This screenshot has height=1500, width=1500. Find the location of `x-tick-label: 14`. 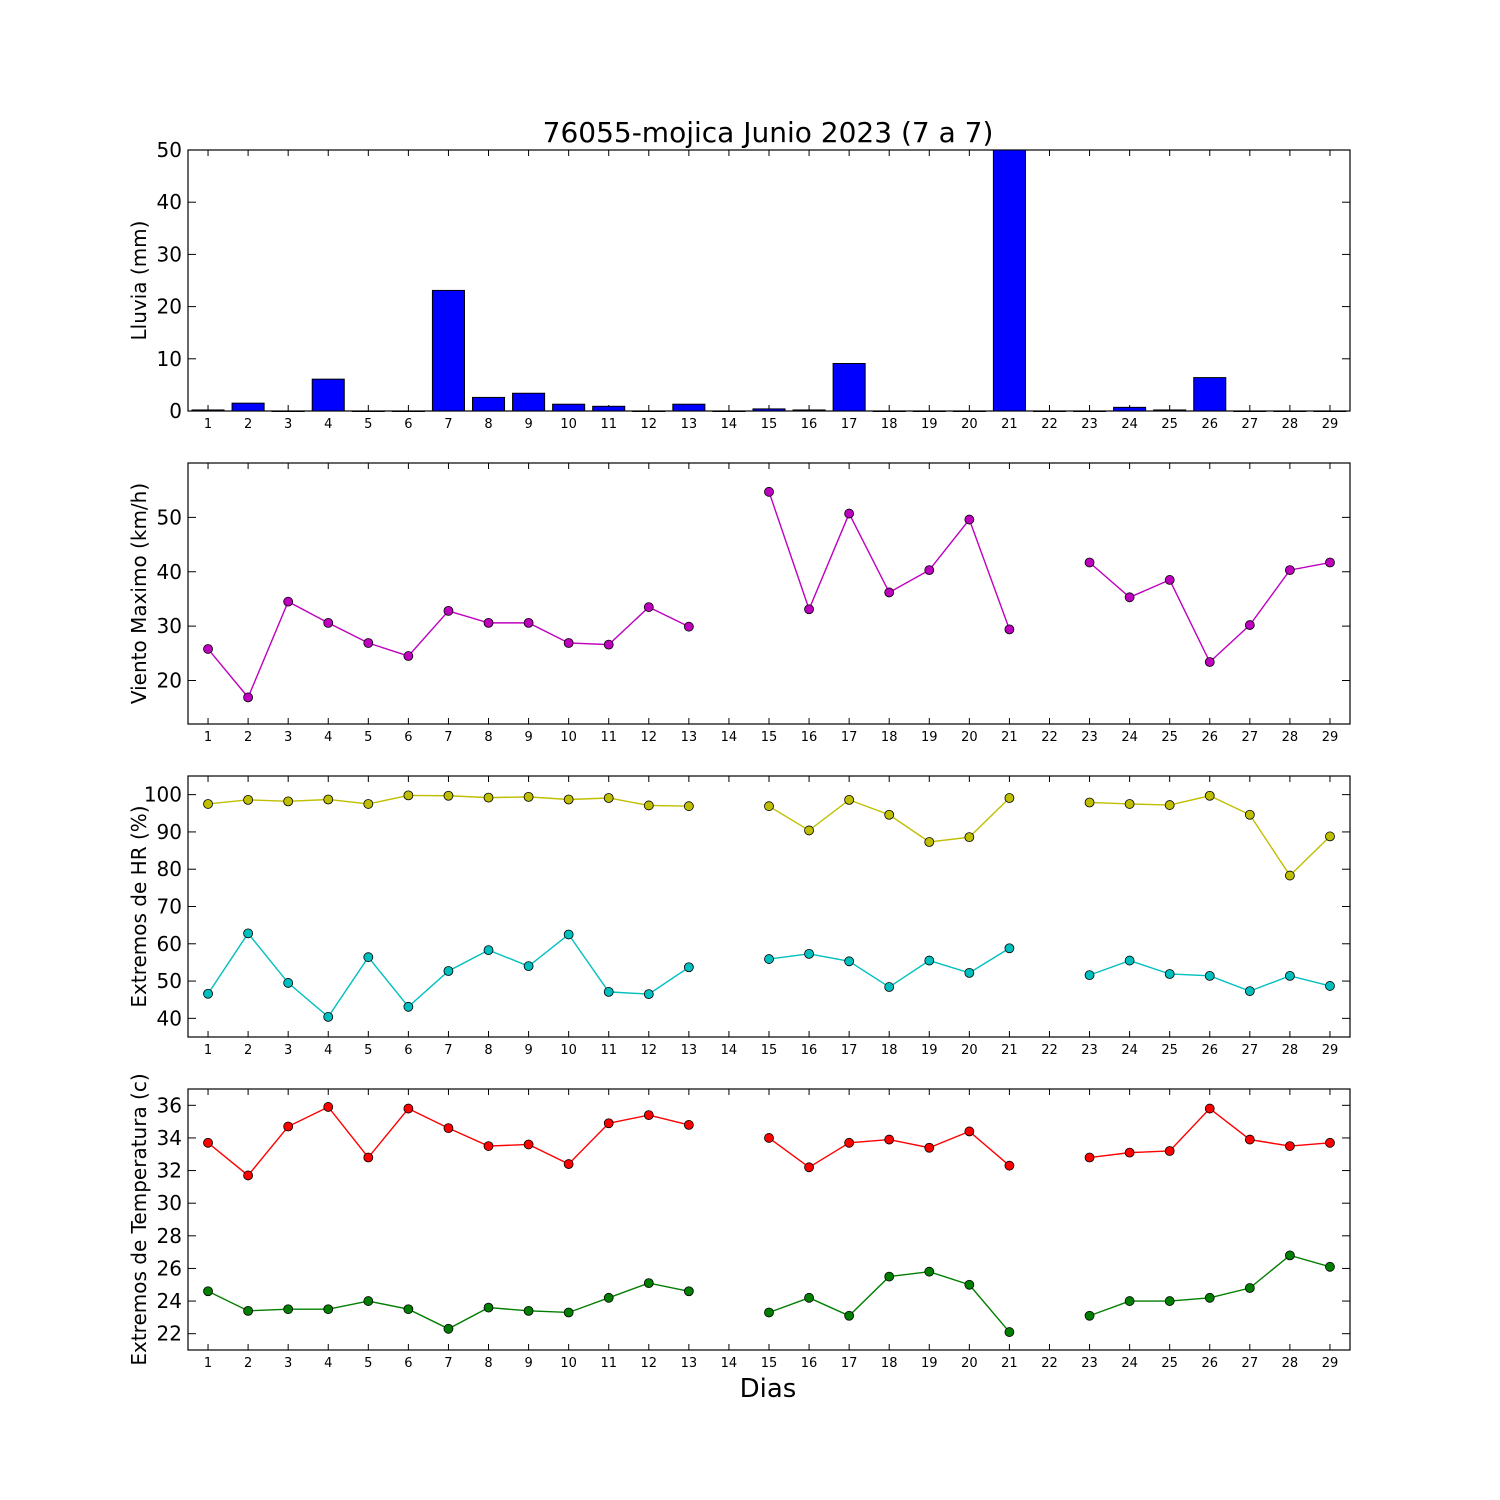

x-tick-label: 14 is located at coordinates (729, 1050).